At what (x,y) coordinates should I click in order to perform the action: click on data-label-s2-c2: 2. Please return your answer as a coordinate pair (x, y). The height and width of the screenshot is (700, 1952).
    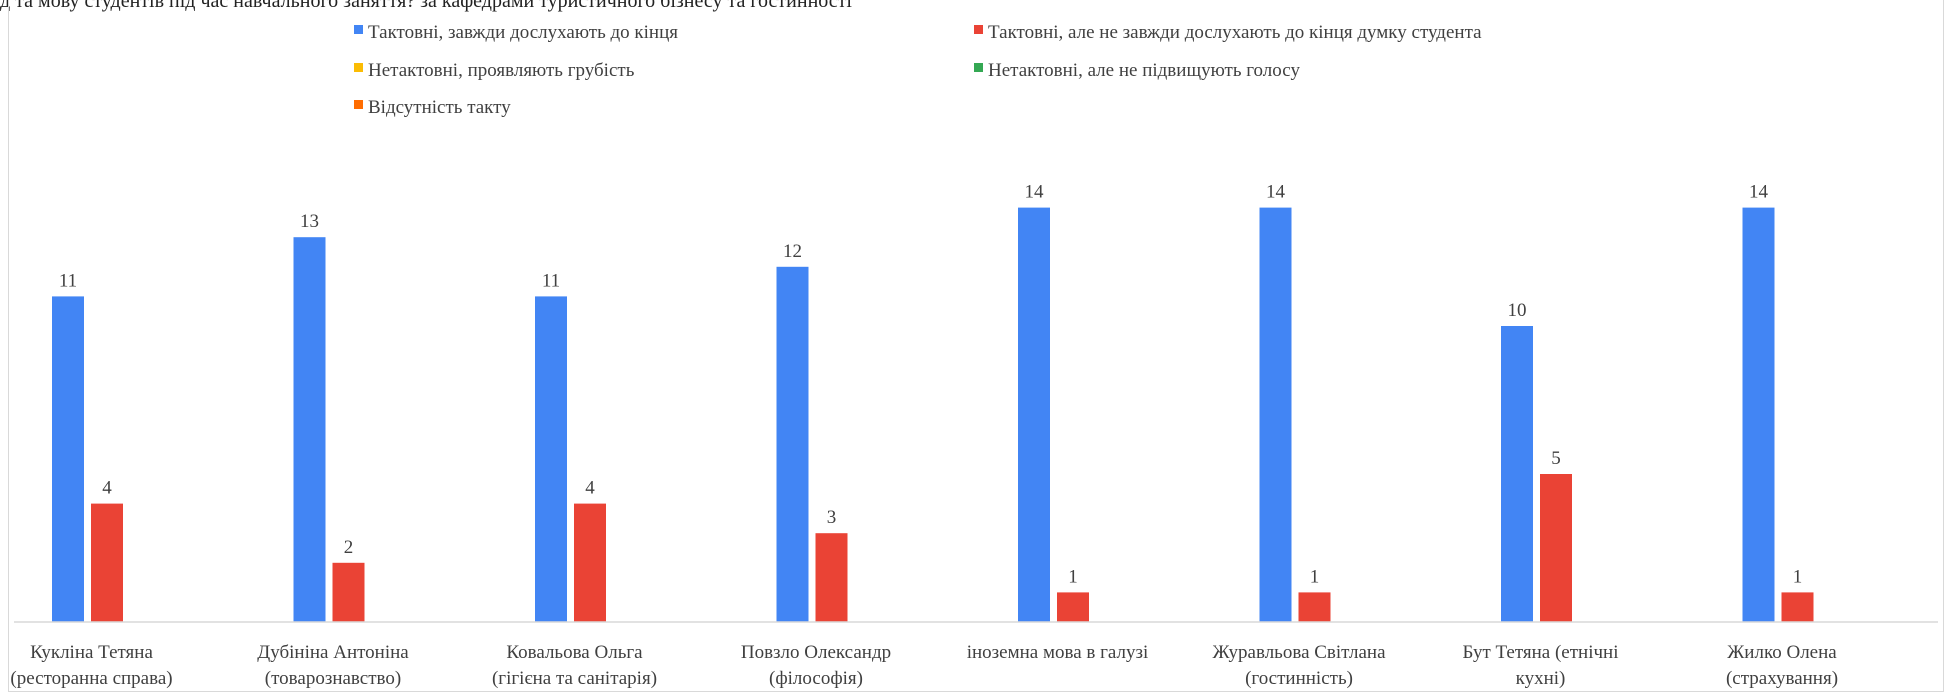
    Looking at the image, I should click on (349, 547).